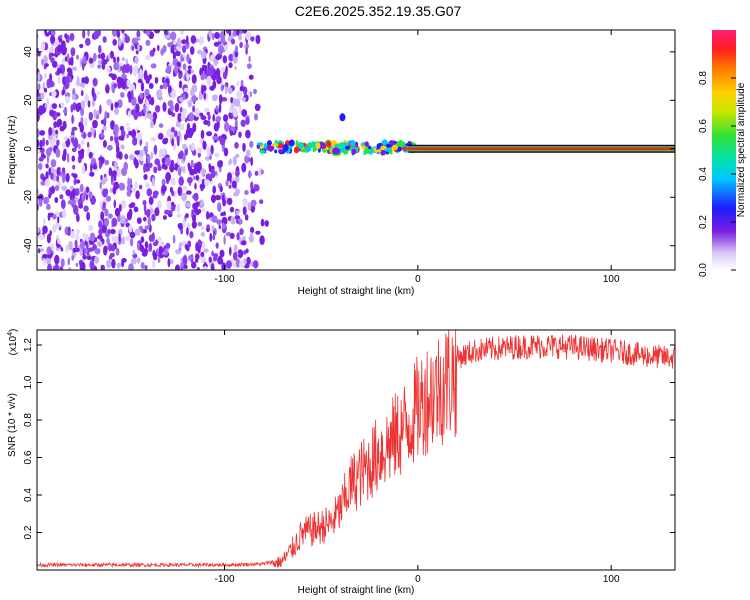 The image size is (750, 600). Describe the element at coordinates (28, 457) in the screenshot. I see `snr-ytick-label-2: 0.6` at that location.